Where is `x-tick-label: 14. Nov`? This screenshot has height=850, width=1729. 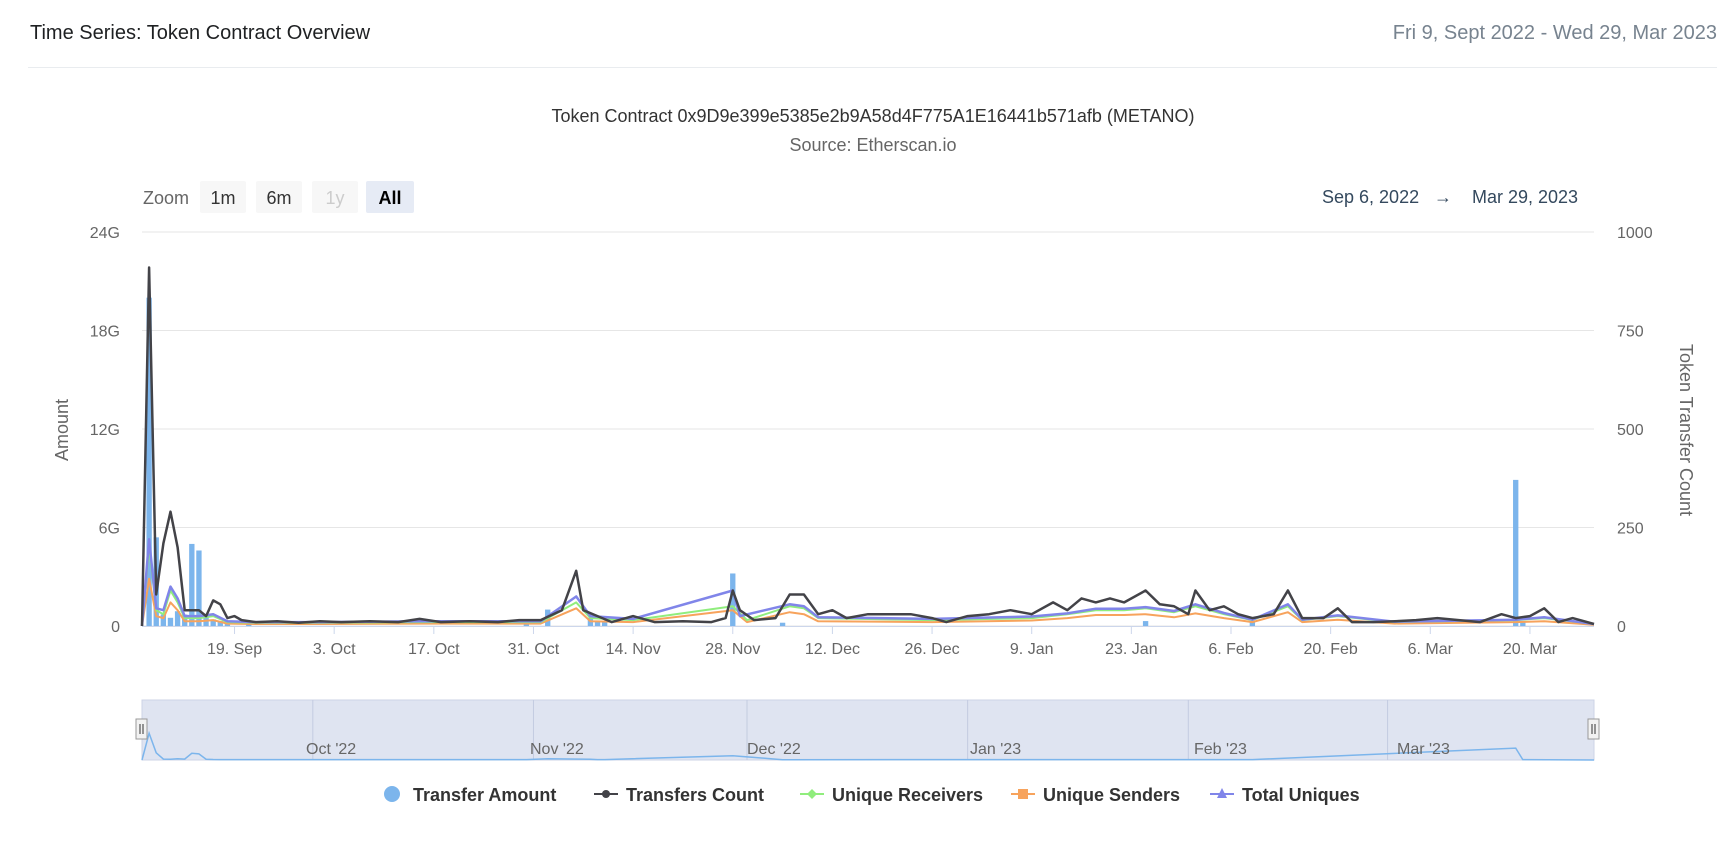
x-tick-label: 14. Nov is located at coordinates (633, 649).